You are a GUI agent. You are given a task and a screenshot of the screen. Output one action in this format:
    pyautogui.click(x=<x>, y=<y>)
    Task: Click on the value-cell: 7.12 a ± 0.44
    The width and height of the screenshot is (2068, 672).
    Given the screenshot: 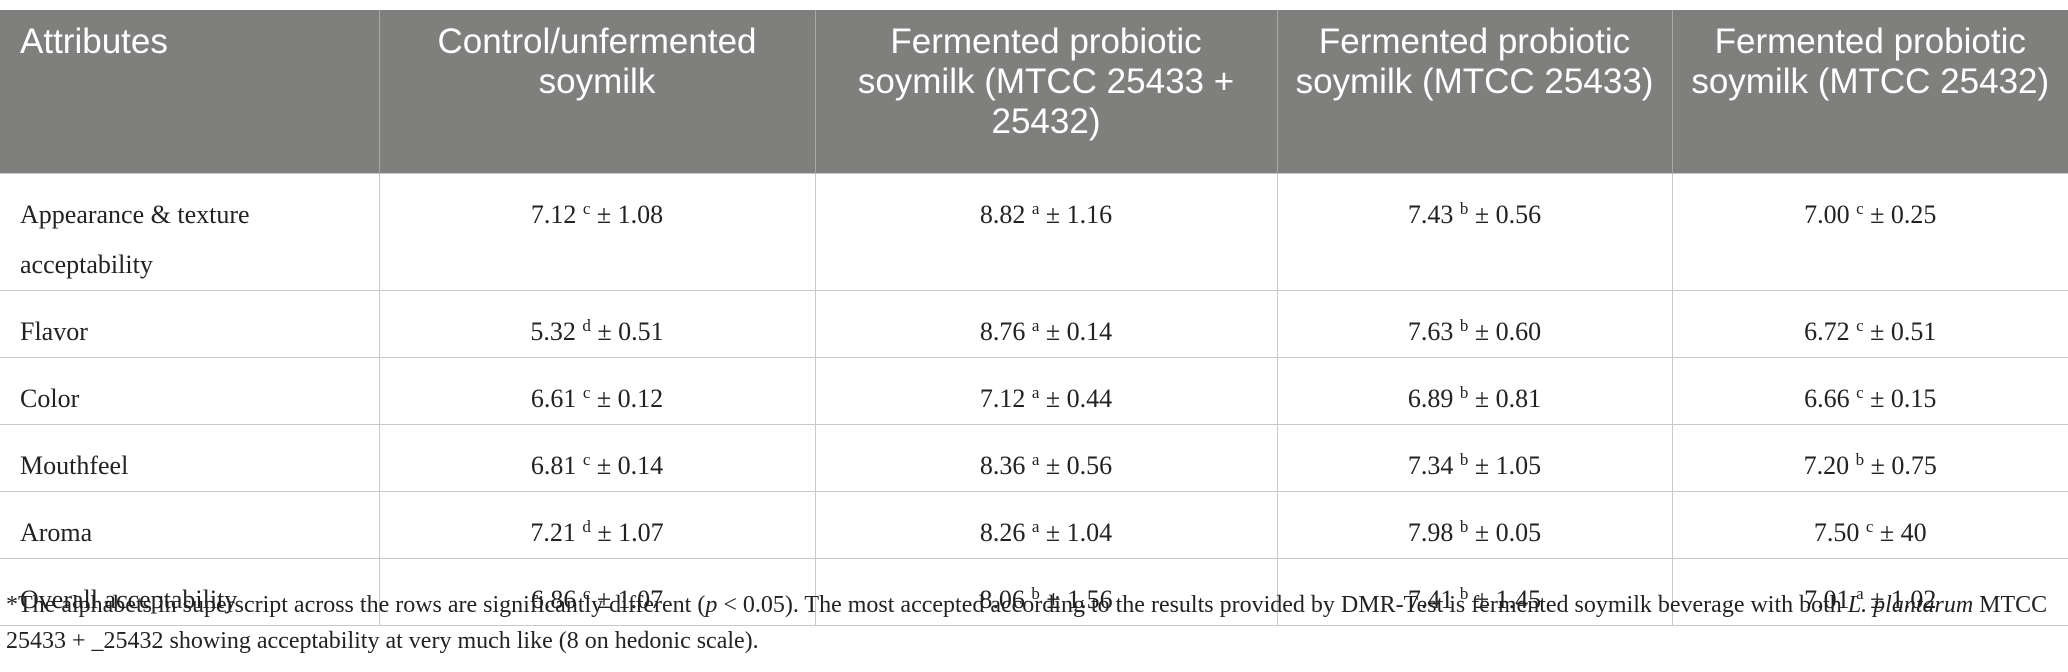 What is the action you would take?
    pyautogui.click(x=1046, y=391)
    